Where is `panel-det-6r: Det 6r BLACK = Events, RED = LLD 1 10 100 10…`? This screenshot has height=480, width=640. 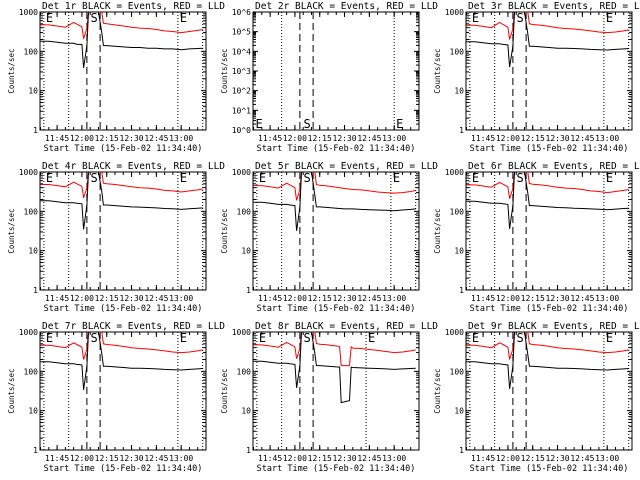 panel-det-6r: Det 6r BLACK = Events, RED = LLD 1 10 100 10… is located at coordinates (536, 237).